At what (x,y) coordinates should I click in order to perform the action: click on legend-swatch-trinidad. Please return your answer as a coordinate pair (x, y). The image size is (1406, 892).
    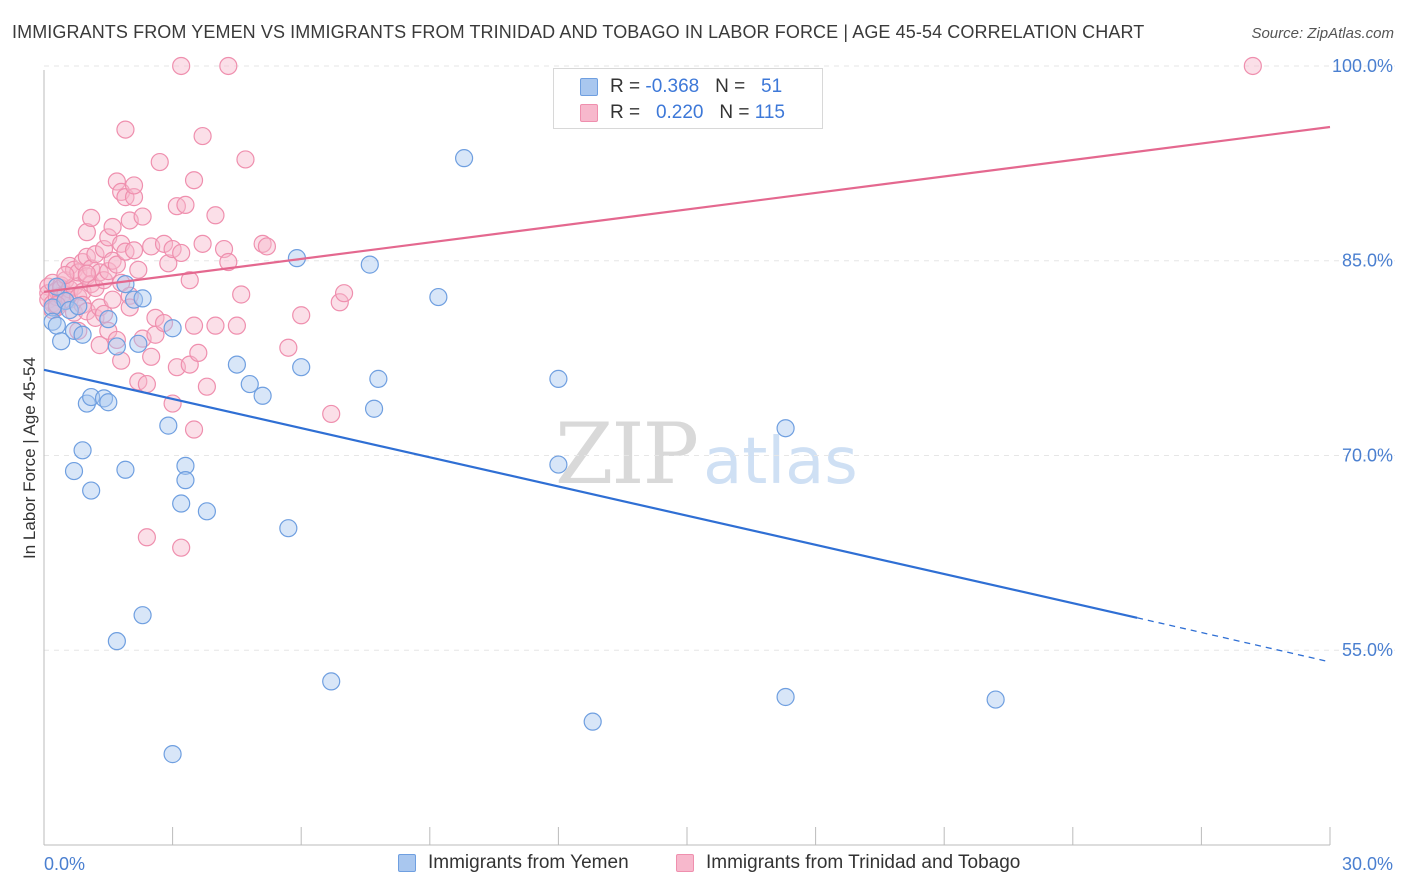
    Looking at the image, I should click on (589, 113).